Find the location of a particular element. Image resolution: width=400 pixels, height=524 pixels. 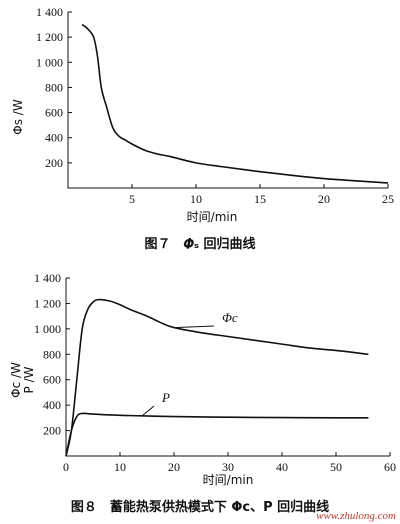

chart-1-caption: 图７ 𝜱ₛ 回归曲线 is located at coordinates (199, 244).